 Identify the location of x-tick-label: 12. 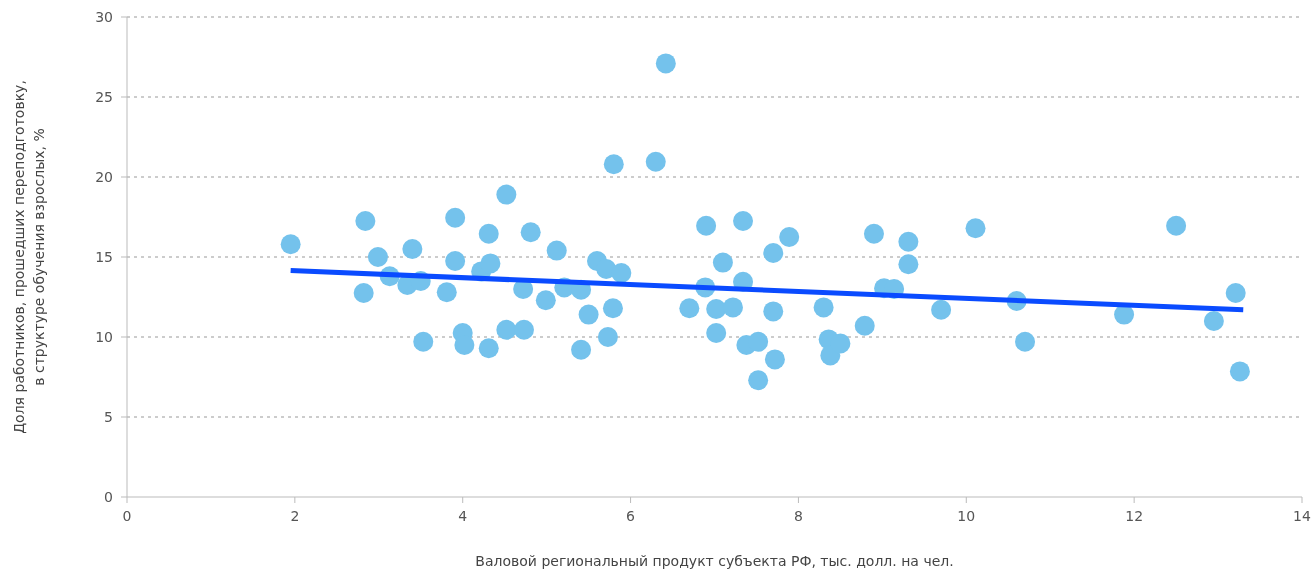
(1134, 516).